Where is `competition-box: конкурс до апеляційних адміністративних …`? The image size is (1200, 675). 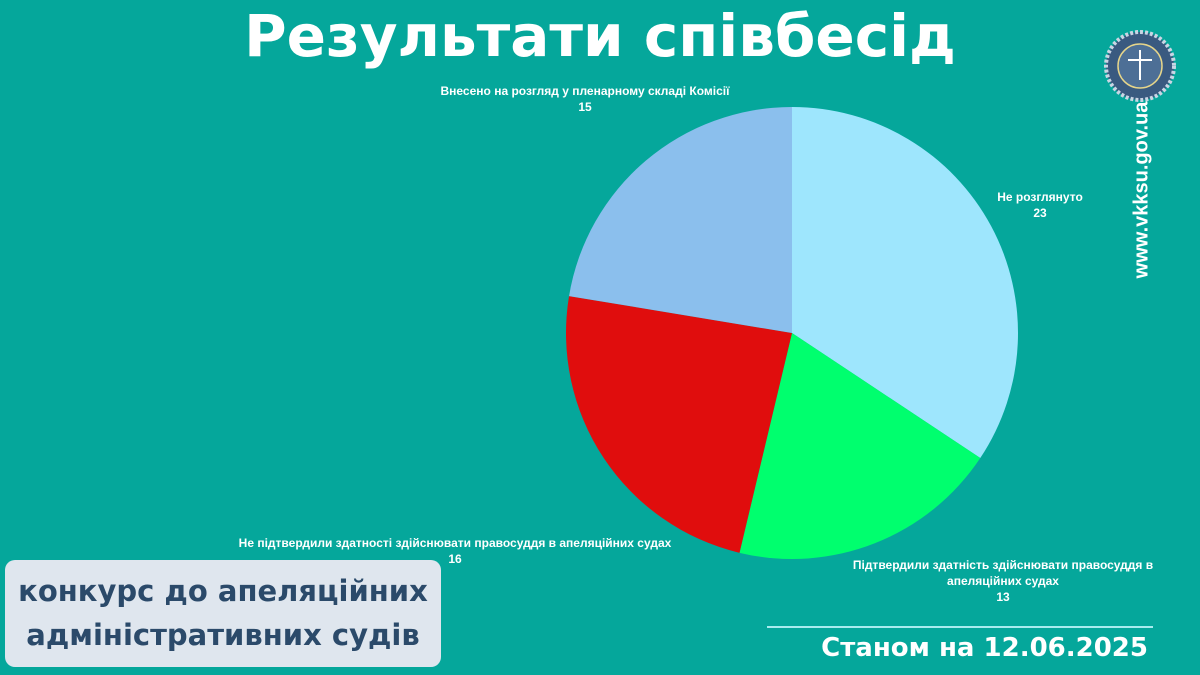
competition-box: конкурс до апеляційних адміністративних … is located at coordinates (223, 613).